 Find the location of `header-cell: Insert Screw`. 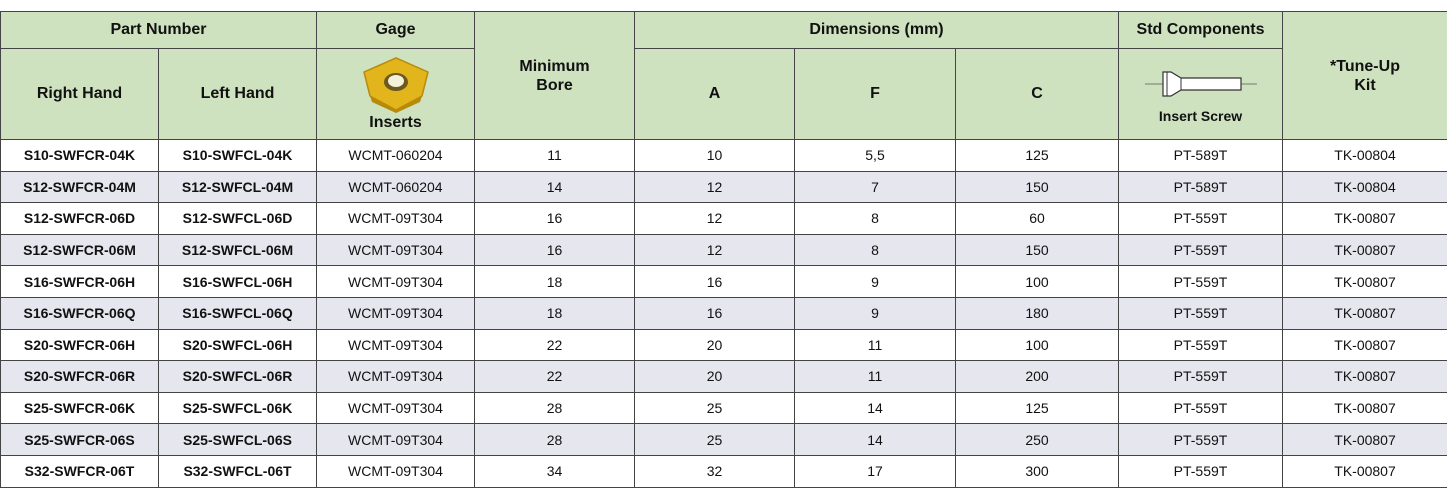

header-cell: Insert Screw is located at coordinates (1201, 94).